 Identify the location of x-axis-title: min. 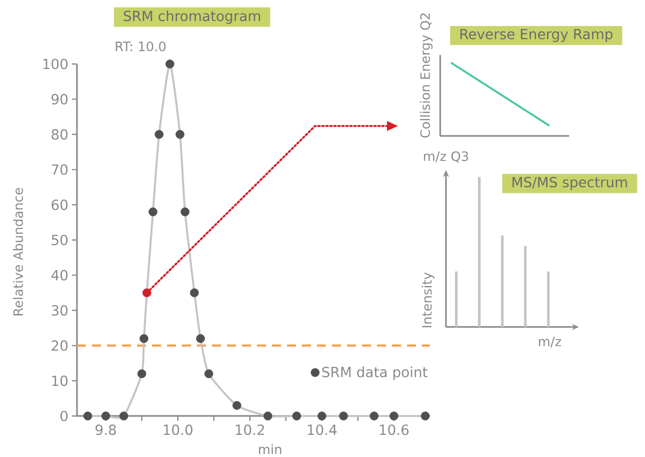
(270, 449).